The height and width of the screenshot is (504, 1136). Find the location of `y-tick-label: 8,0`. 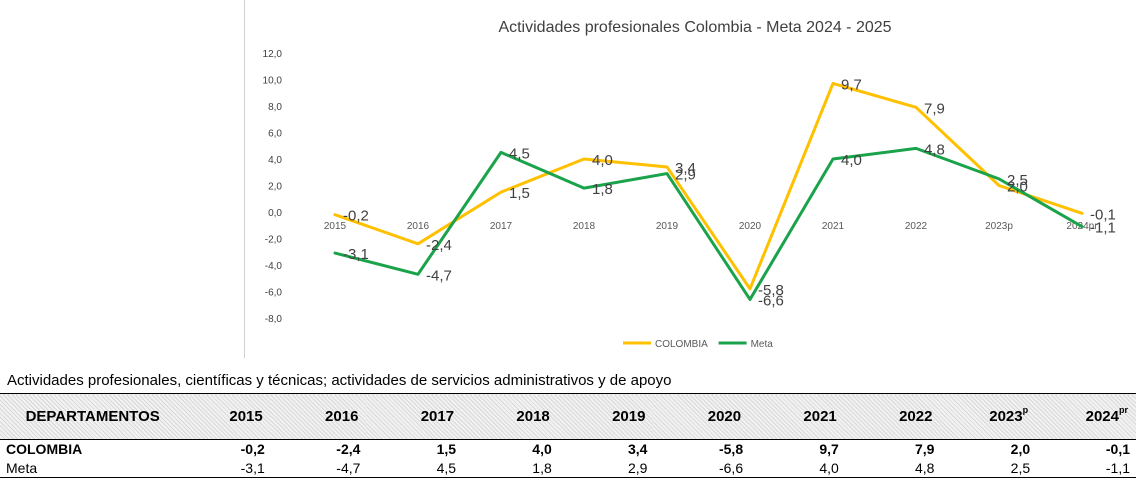

y-tick-label: 8,0 is located at coordinates (275, 107).